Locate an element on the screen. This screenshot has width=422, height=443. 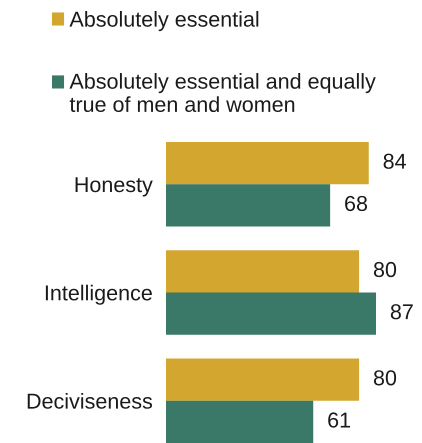
data-label: 84 is located at coordinates (395, 161).